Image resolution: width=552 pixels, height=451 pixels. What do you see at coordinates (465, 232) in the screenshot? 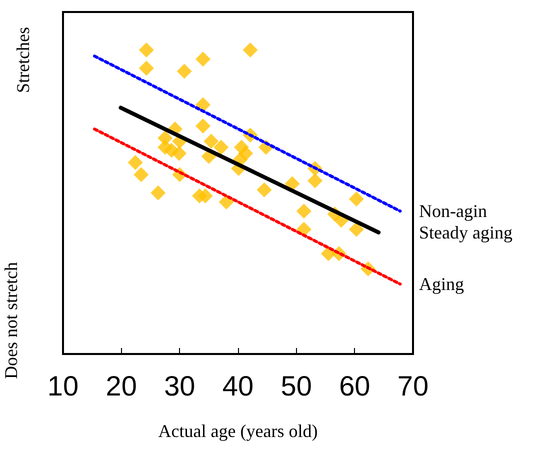
I see `text: Steady aging` at bounding box center [465, 232].